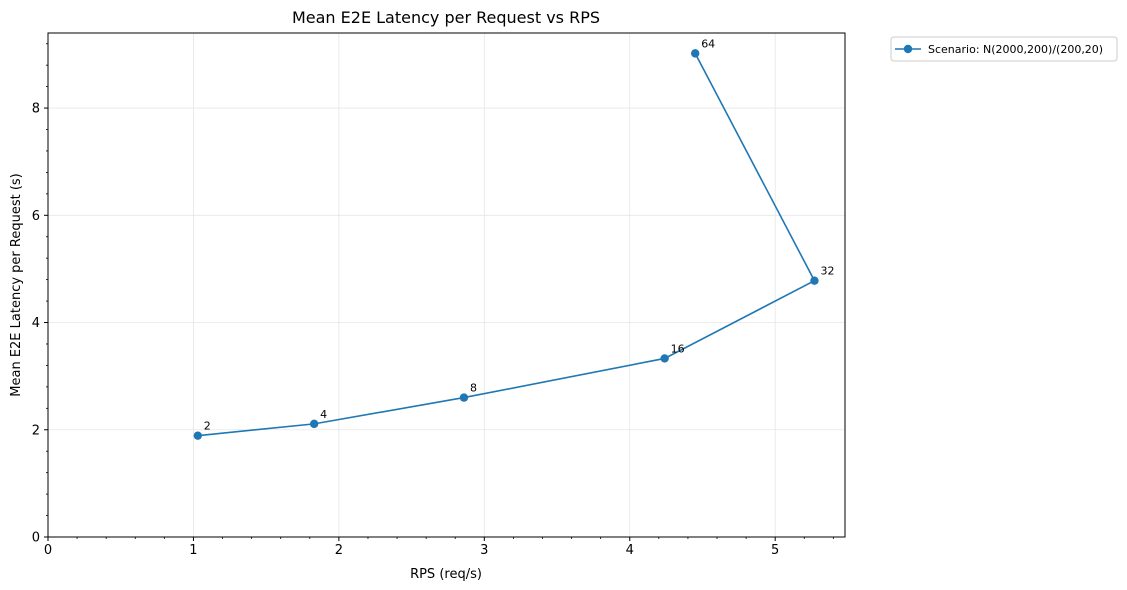  Describe the element at coordinates (446, 574) in the screenshot. I see `x-axis-label: RPS (req/s)` at that location.